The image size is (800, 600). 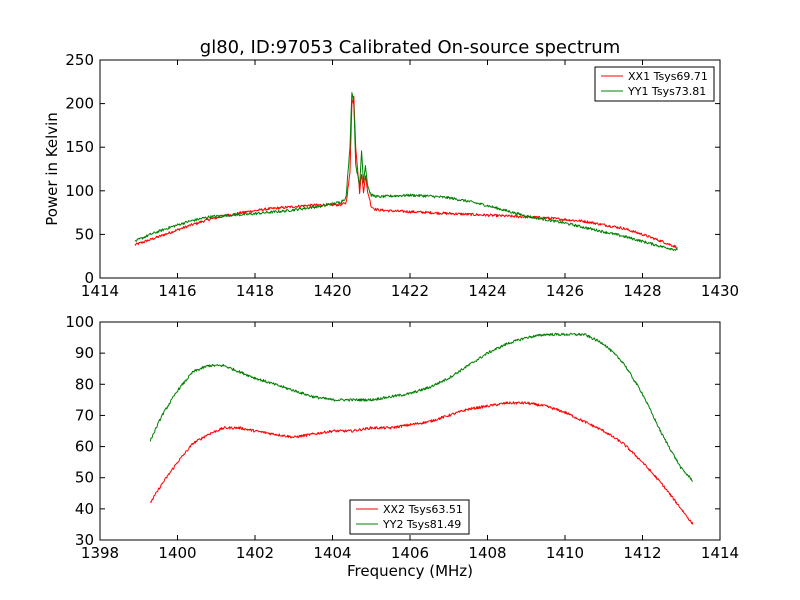 I want to click on top-y-tick-label: 150, so click(x=79, y=147).